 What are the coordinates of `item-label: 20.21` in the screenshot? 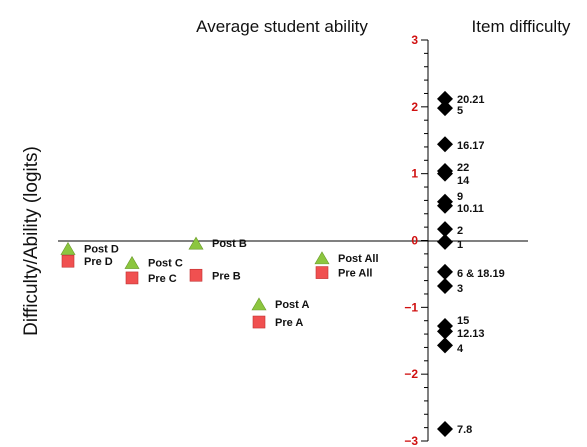 It's located at (471, 100).